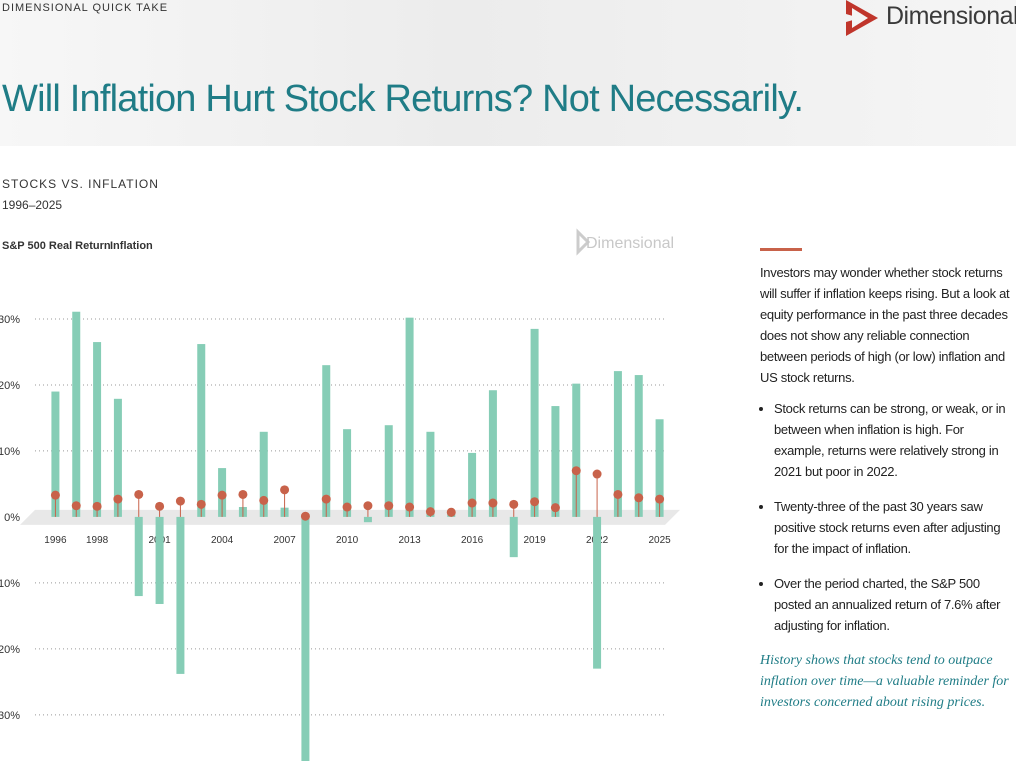 This screenshot has height=773, width=1016. What do you see at coordinates (10, 452) in the screenshot?
I see `y-tick-label: 10%` at bounding box center [10, 452].